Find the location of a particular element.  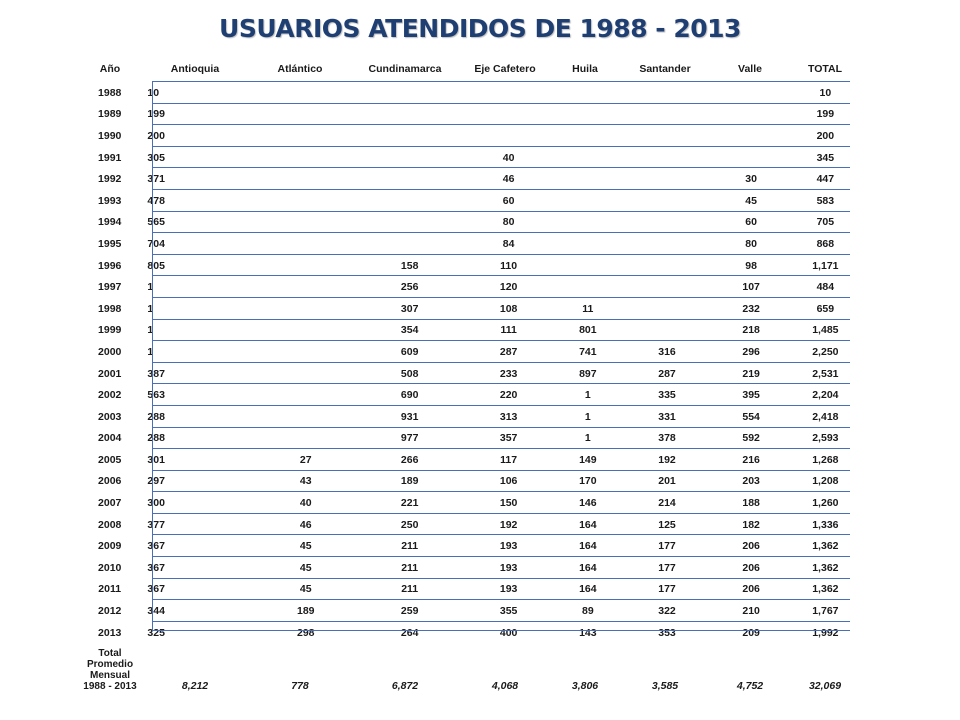

value-cell: 297 is located at coordinates (156, 481).